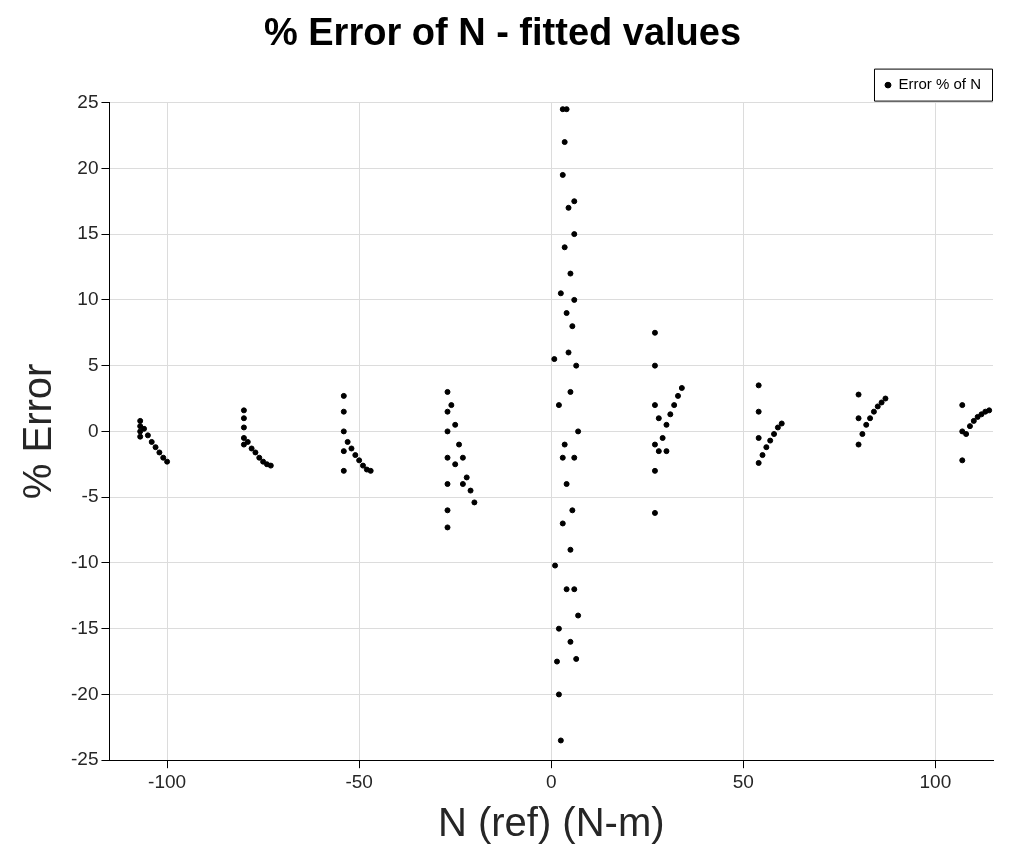  What do you see at coordinates (90, 496) in the screenshot?
I see `y-tick-label: -5` at bounding box center [90, 496].